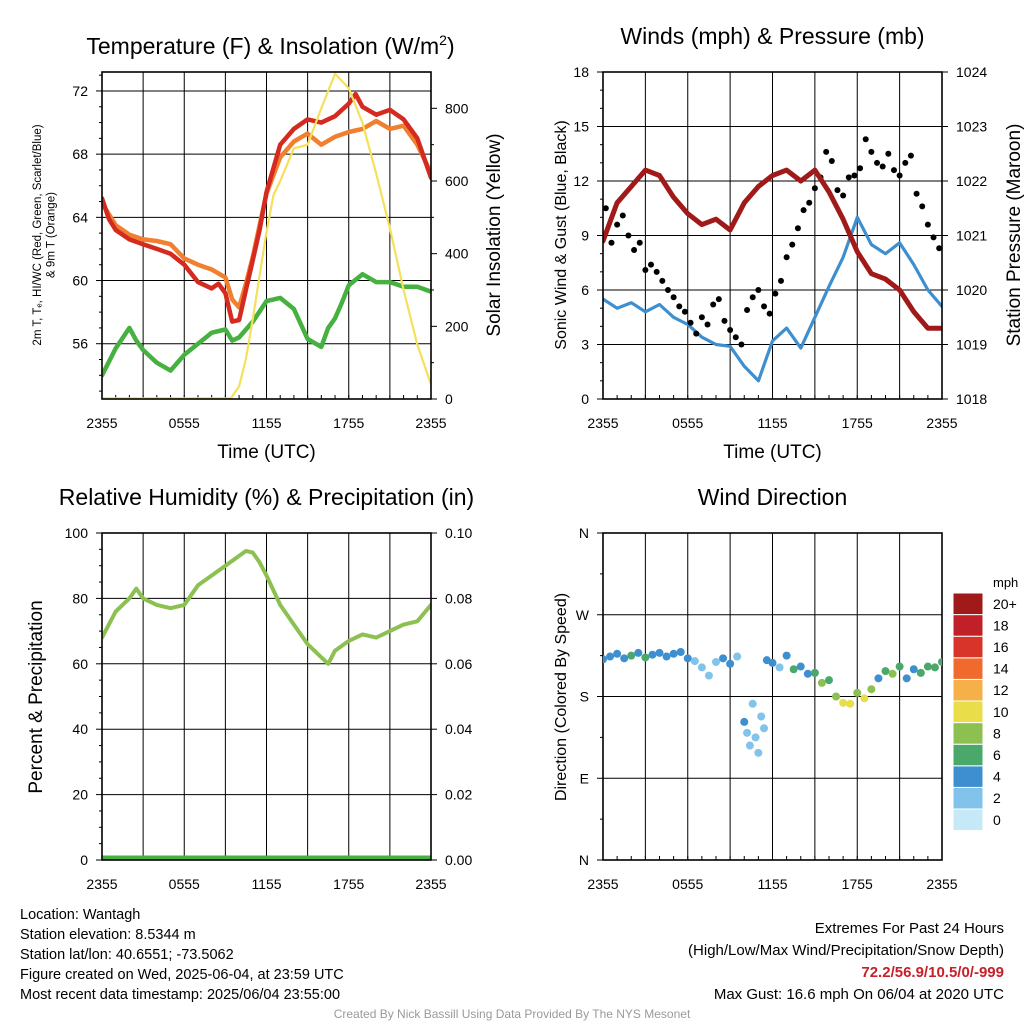 The height and width of the screenshot is (1024, 1024). Describe the element at coordinates (1001, 690) in the screenshot. I see `colorbar-label: 12` at that location.